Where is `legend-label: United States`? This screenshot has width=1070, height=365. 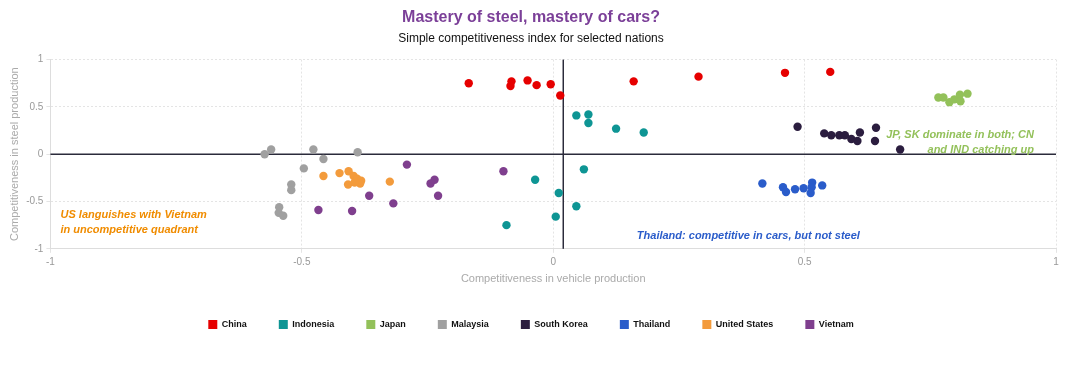 legend-label: United States is located at coordinates (744, 323).